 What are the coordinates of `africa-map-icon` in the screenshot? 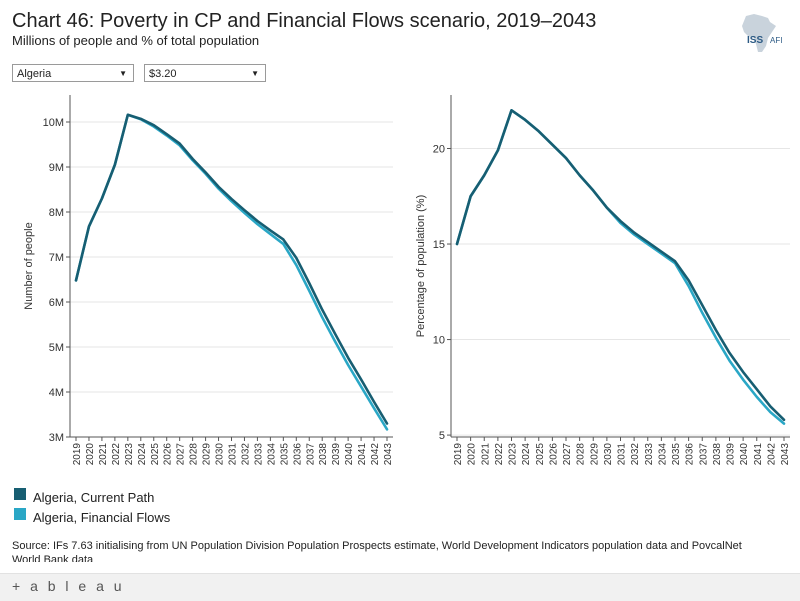 It's located at (759, 33).